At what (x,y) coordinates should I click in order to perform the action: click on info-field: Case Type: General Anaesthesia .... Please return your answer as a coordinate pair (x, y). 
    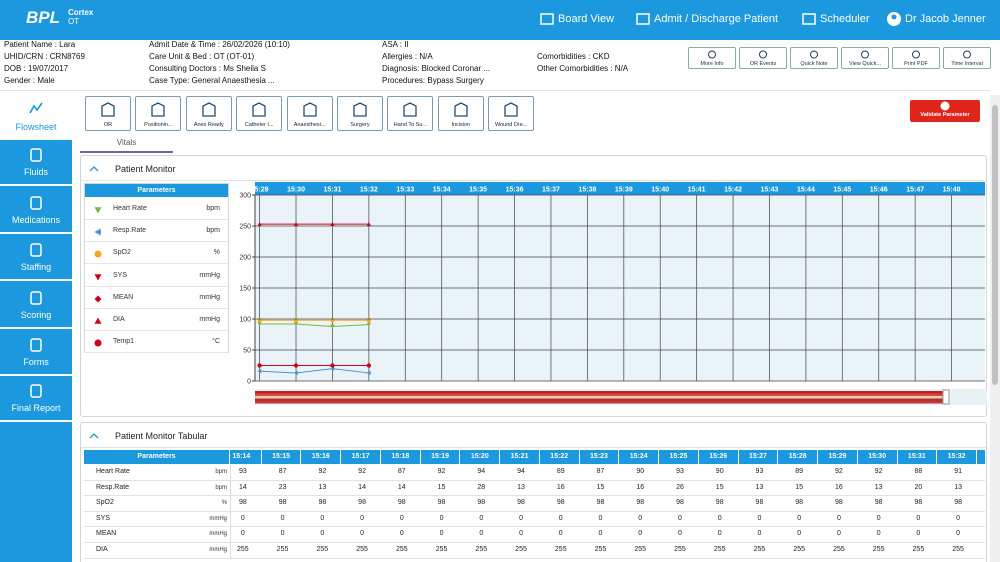
    Looking at the image, I should click on (212, 80).